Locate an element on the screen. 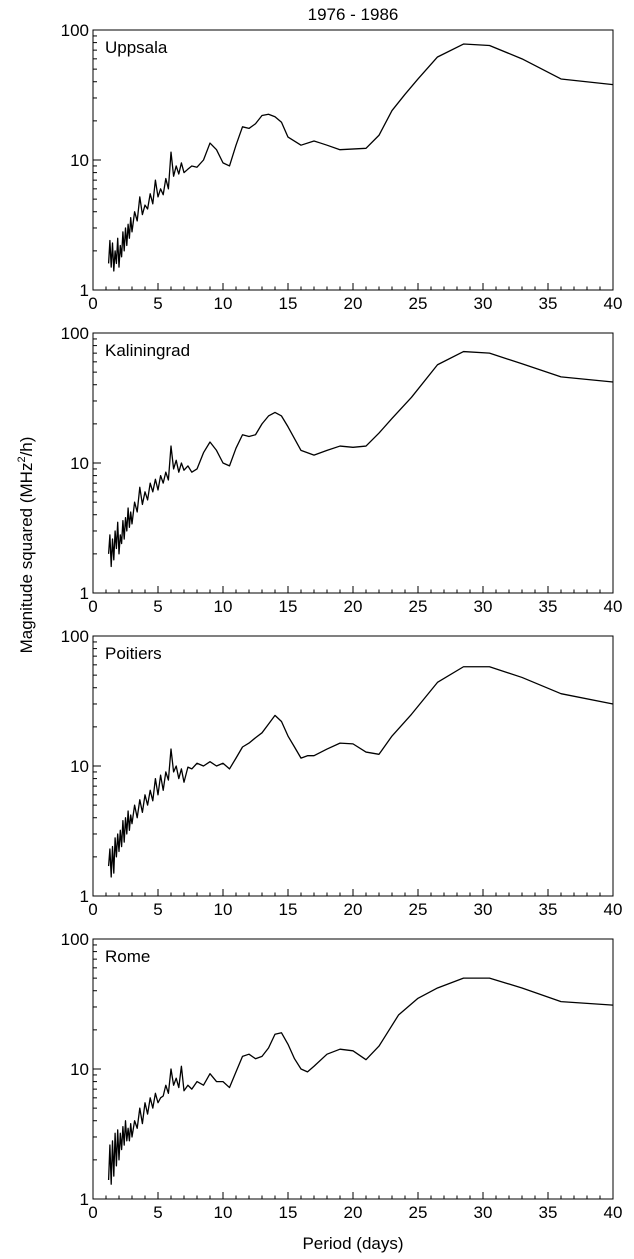 The height and width of the screenshot is (1259, 634). panel-label: Poitiers is located at coordinates (133, 653).